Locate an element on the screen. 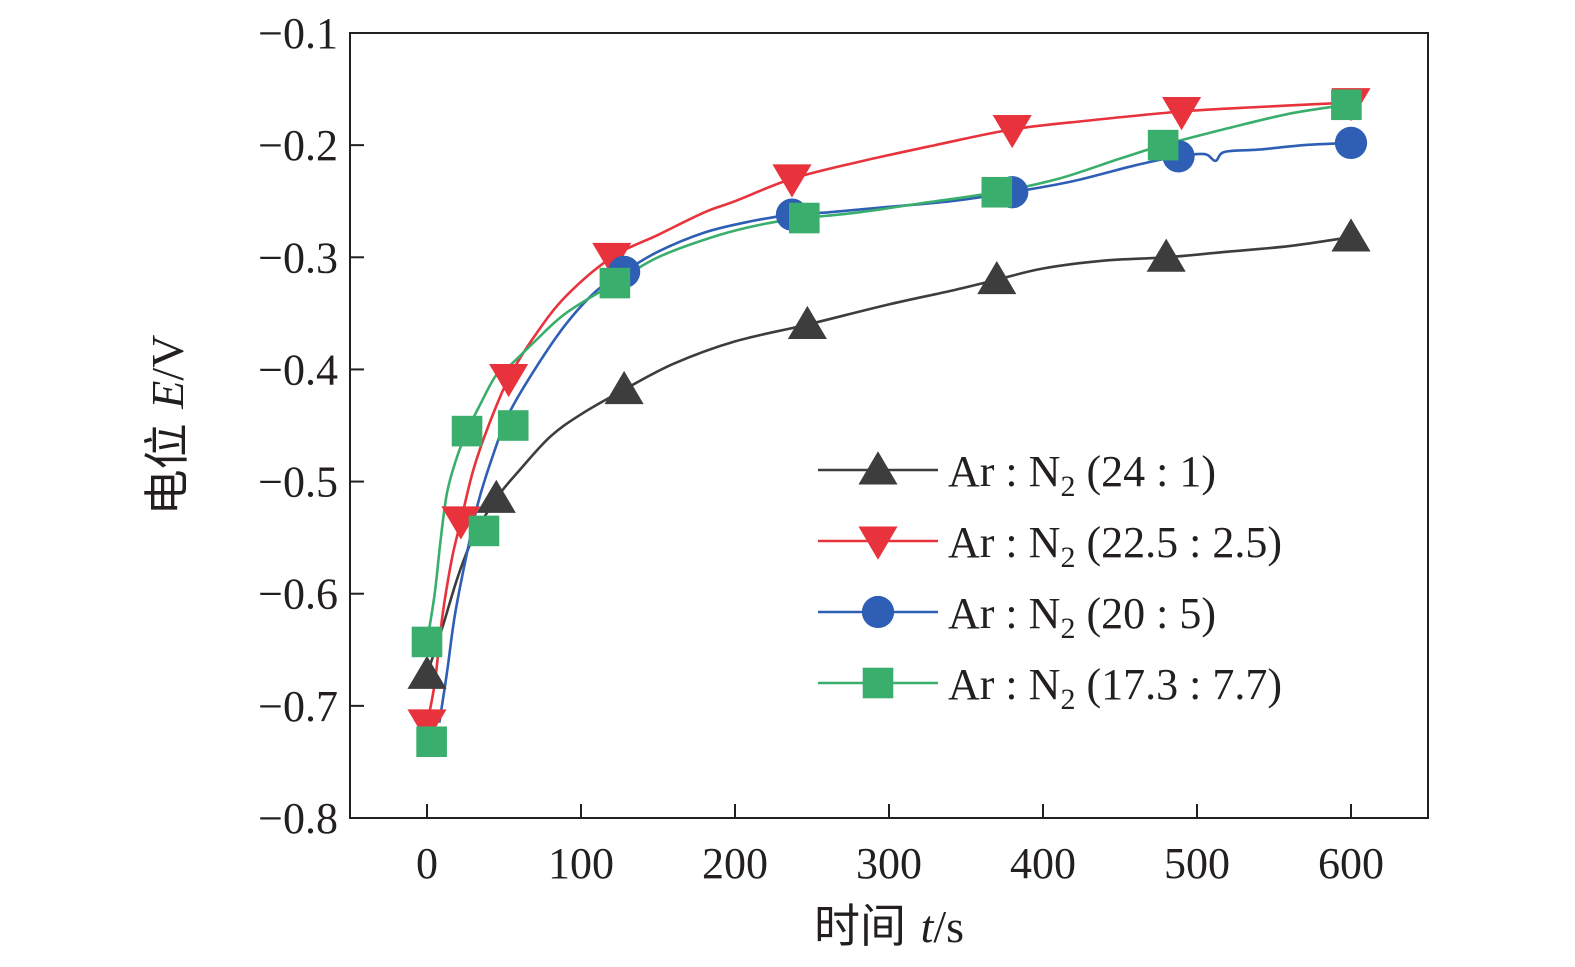 This screenshot has width=1575, height=967. legend-label-3: Ar : N2 (20 : 5) is located at coordinates (1082, 617).